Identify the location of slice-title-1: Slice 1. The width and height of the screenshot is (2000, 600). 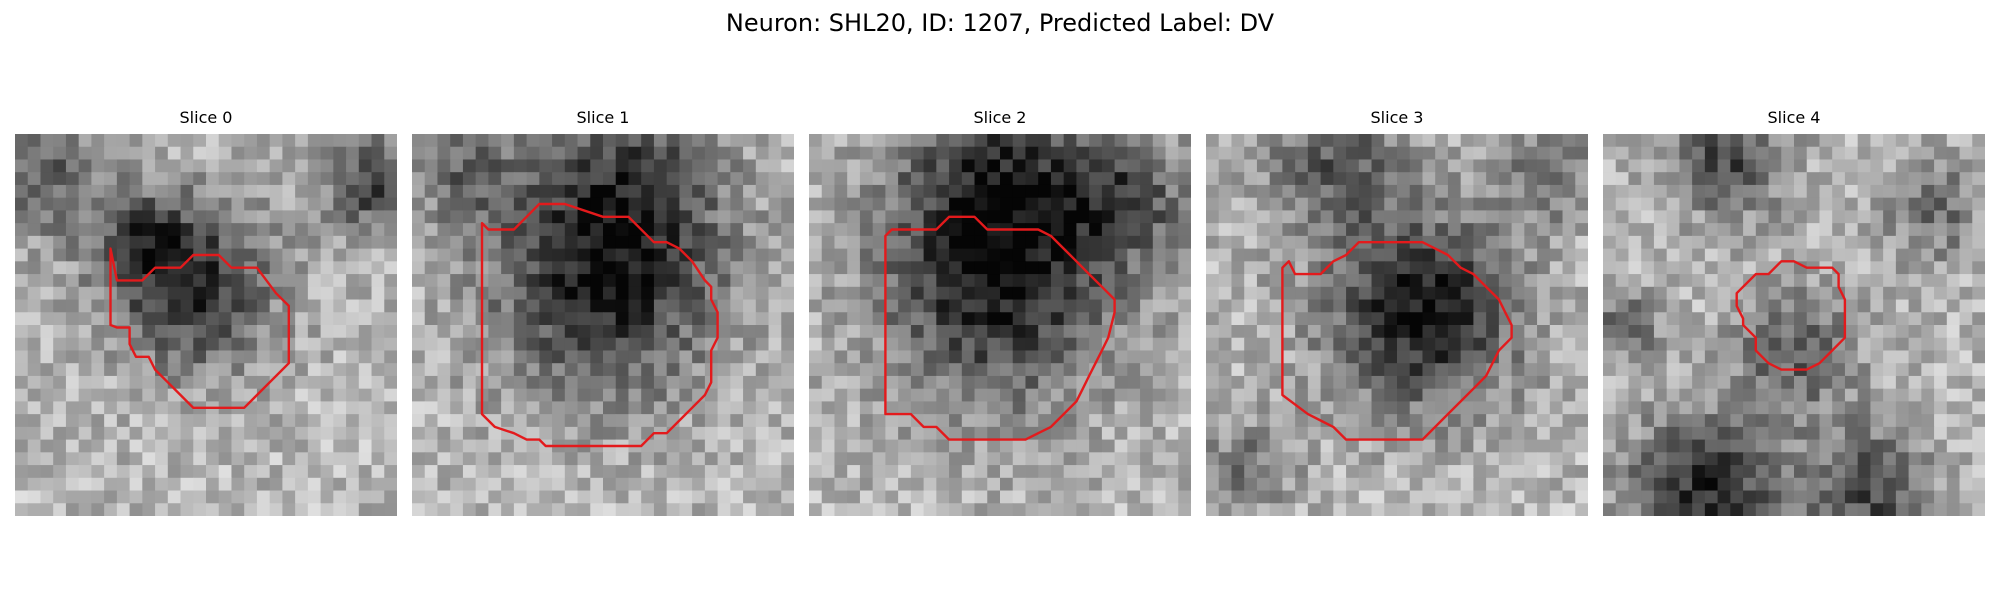
(603, 117).